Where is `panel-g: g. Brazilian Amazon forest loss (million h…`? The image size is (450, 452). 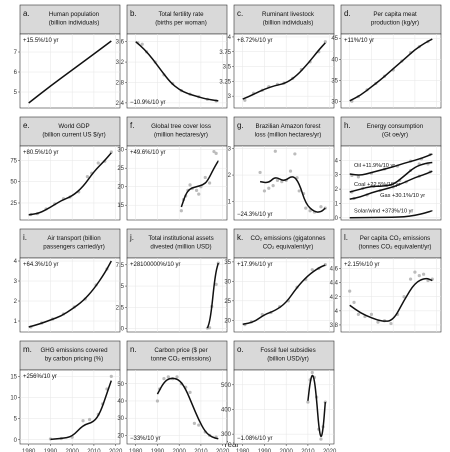
panel-g: g. Brazilian Amazon forest loss (million h… is located at coordinates (281, 168).